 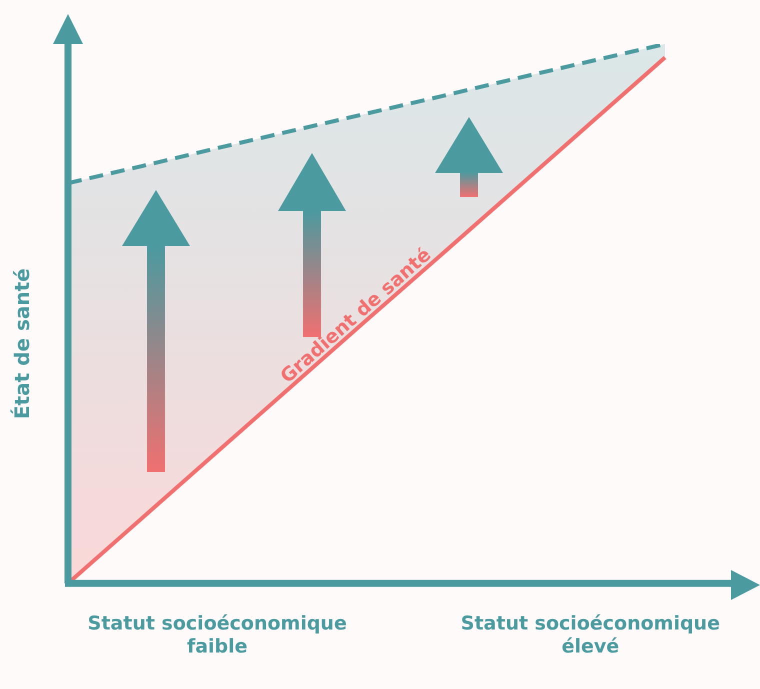 What do you see at coordinates (590, 635) in the screenshot?
I see `x-tick-label: Statut socioéconomique élevé` at bounding box center [590, 635].